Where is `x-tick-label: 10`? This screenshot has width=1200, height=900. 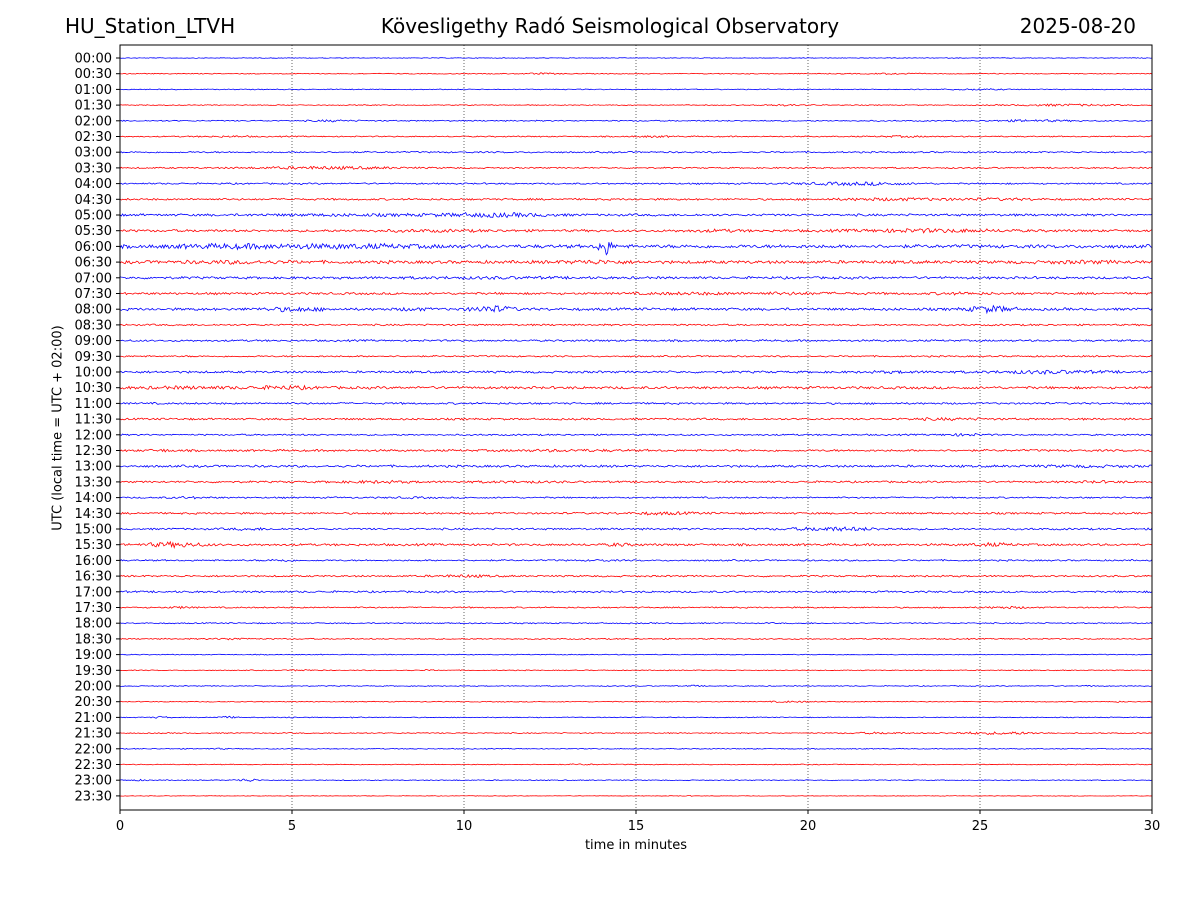
x-tick-label: 10 is located at coordinates (464, 826).